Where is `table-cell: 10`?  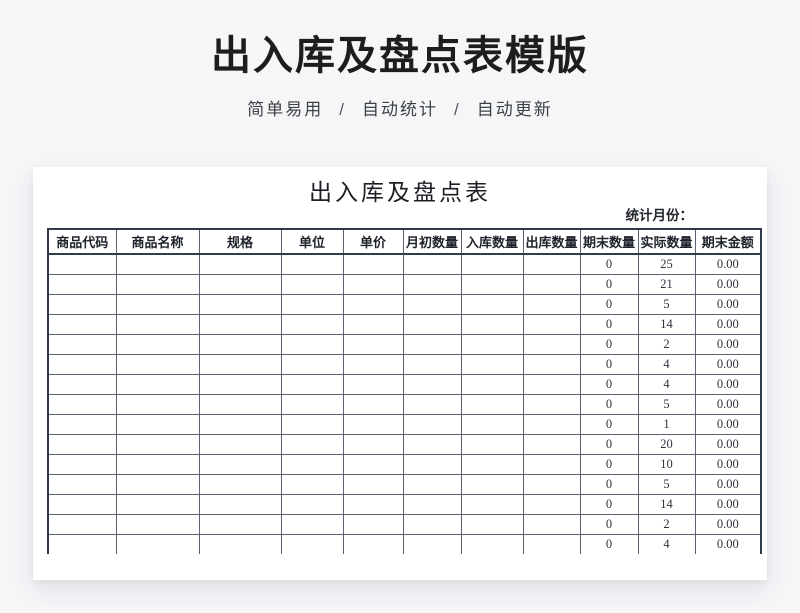 table-cell: 10 is located at coordinates (666, 464).